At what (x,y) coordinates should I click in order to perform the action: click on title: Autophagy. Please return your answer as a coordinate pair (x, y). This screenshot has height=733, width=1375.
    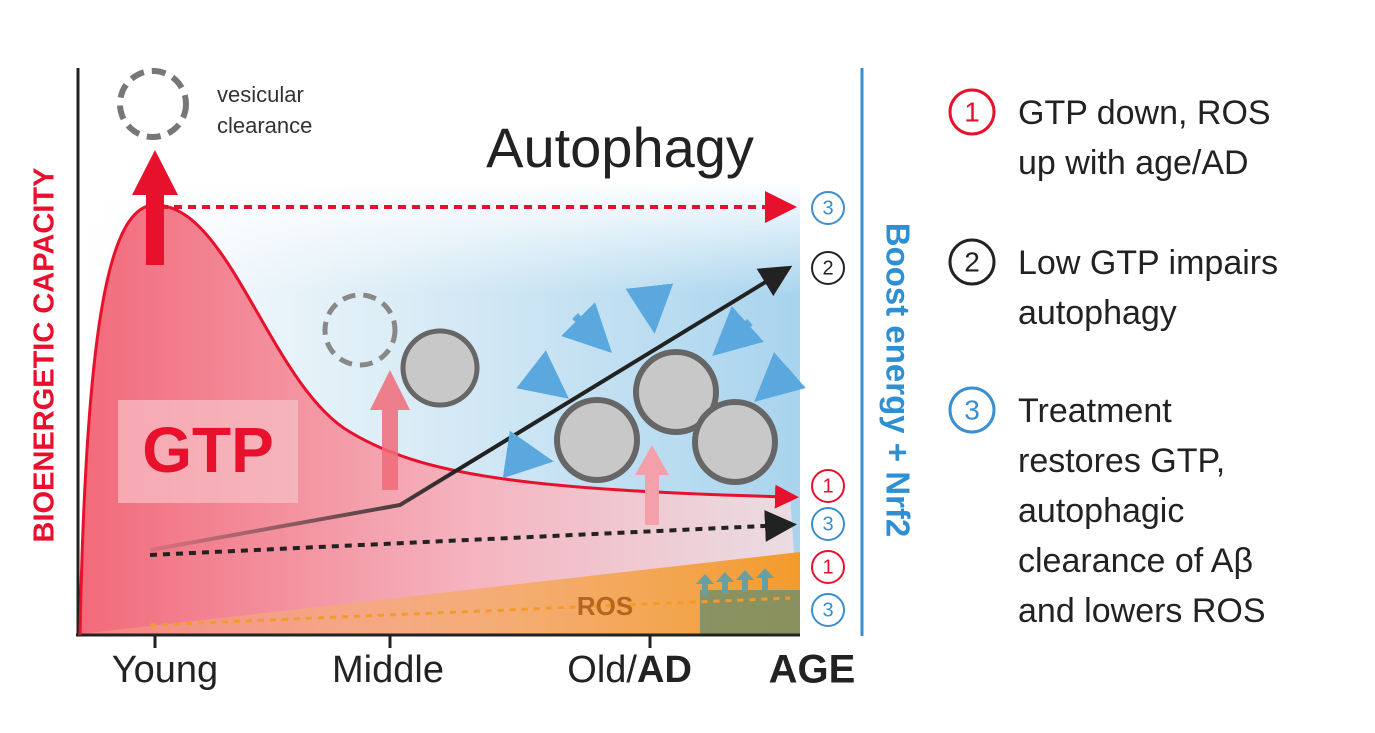
    Looking at the image, I should click on (620, 147).